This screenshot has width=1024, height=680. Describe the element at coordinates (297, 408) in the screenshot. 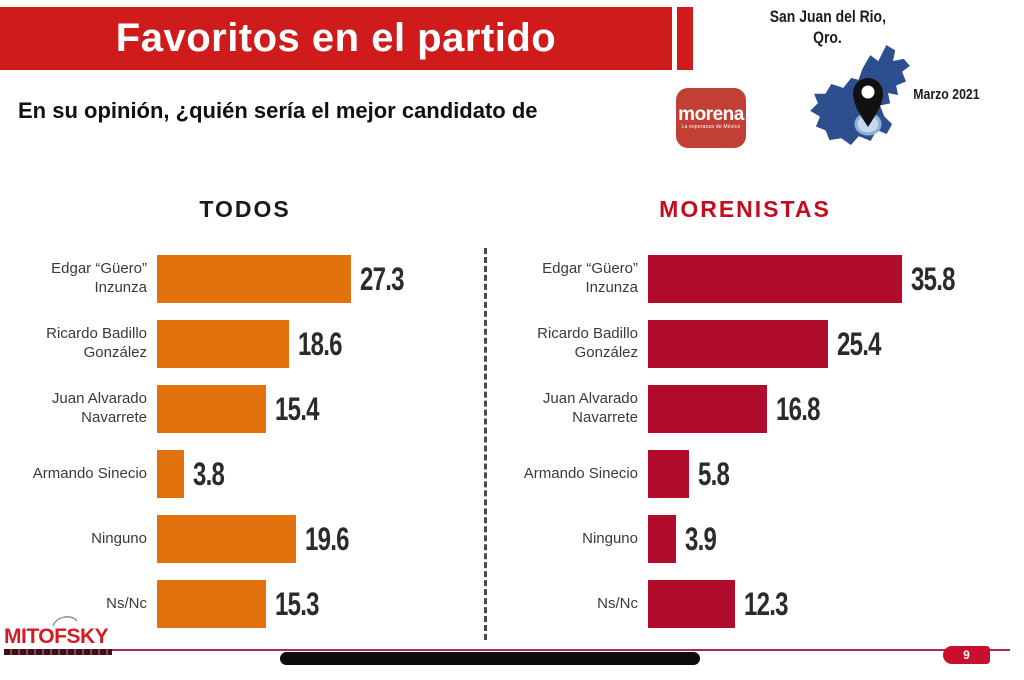

I see `value-label: 15.4` at that location.